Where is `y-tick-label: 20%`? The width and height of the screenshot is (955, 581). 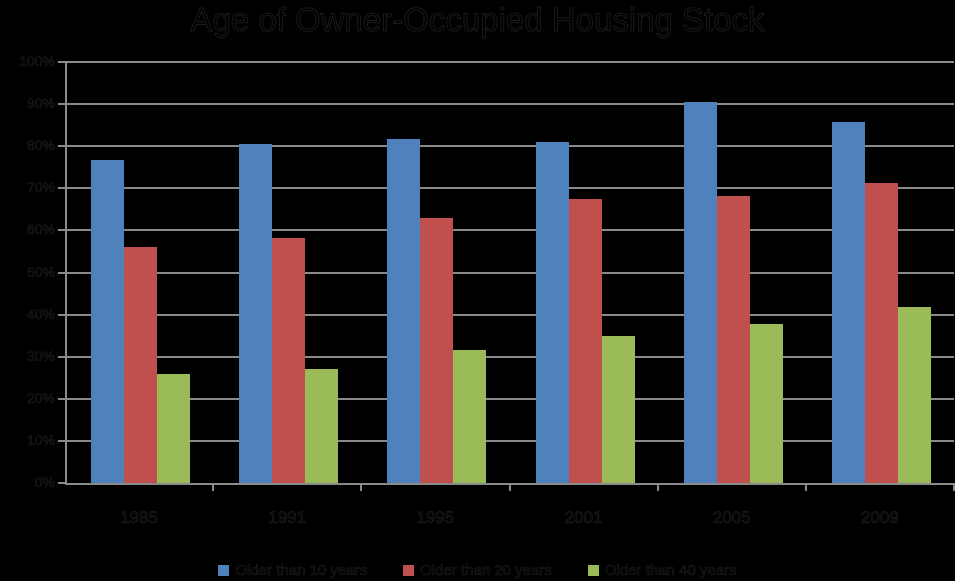 y-tick-label: 20% is located at coordinates (41, 397).